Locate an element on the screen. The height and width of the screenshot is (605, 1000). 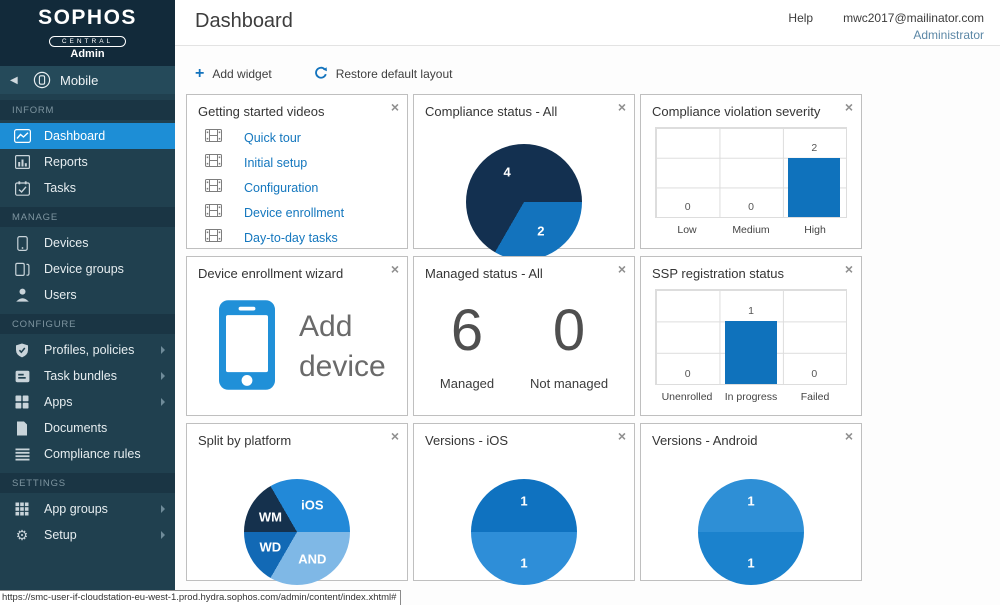
sidebar-item-profiles-policies: Profiles, policies is located at coordinates (87, 350).